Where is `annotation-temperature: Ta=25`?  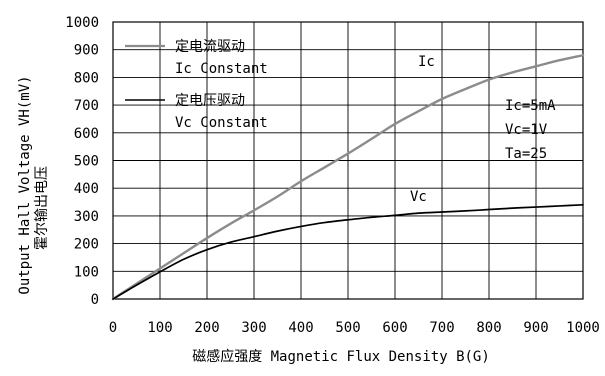
annotation-temperature: Ta=25 is located at coordinates (526, 154).